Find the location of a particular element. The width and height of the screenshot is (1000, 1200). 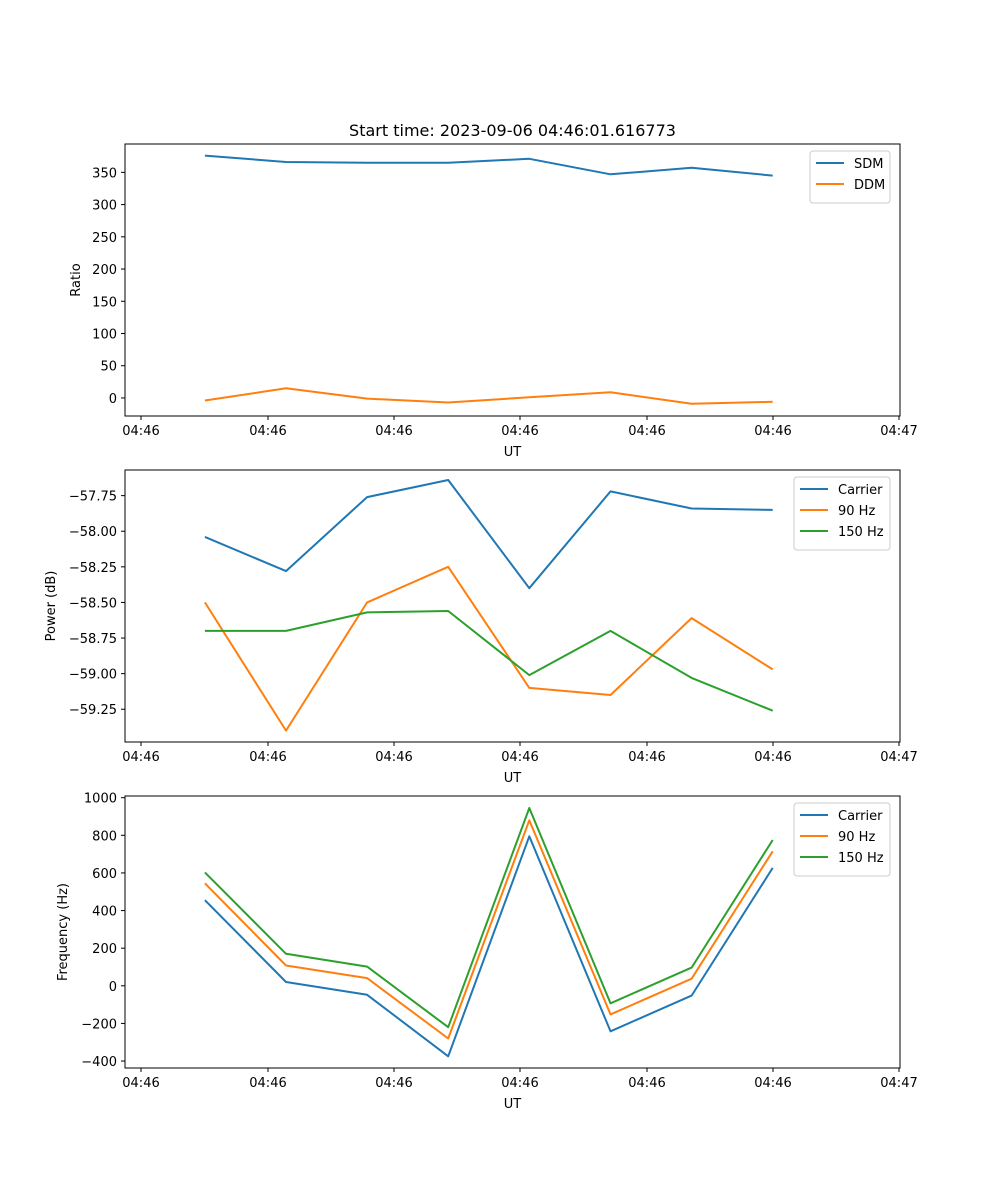

y-tick-label: −58.75 is located at coordinates (93, 639).